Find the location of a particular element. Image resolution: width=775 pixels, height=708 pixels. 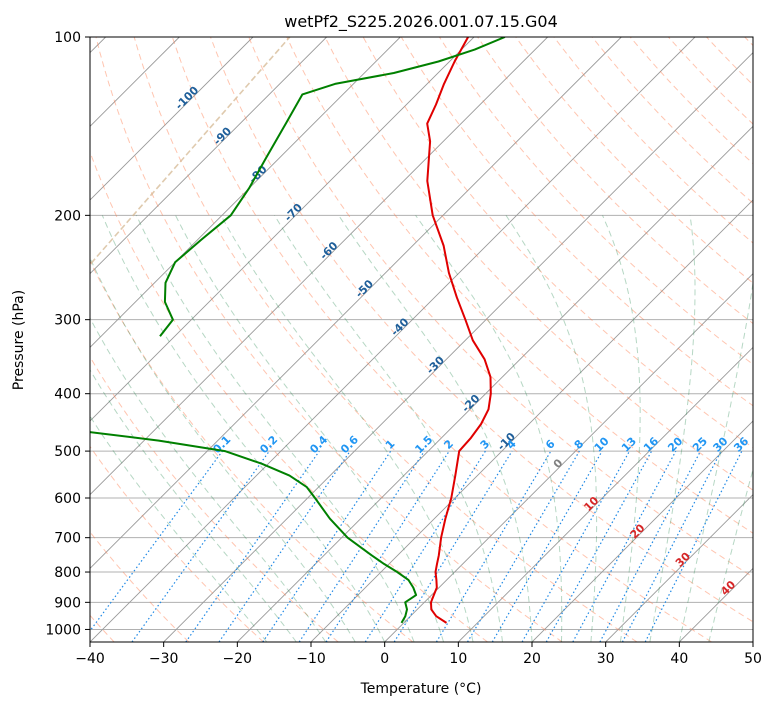

y-tick-label: 600 is located at coordinates (67, 499).